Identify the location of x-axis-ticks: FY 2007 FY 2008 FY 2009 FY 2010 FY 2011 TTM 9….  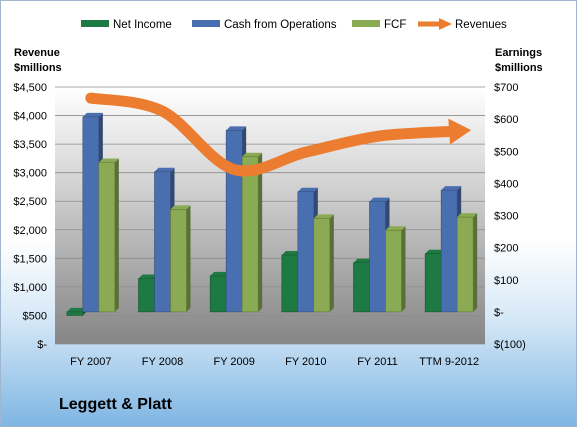
(274, 362).